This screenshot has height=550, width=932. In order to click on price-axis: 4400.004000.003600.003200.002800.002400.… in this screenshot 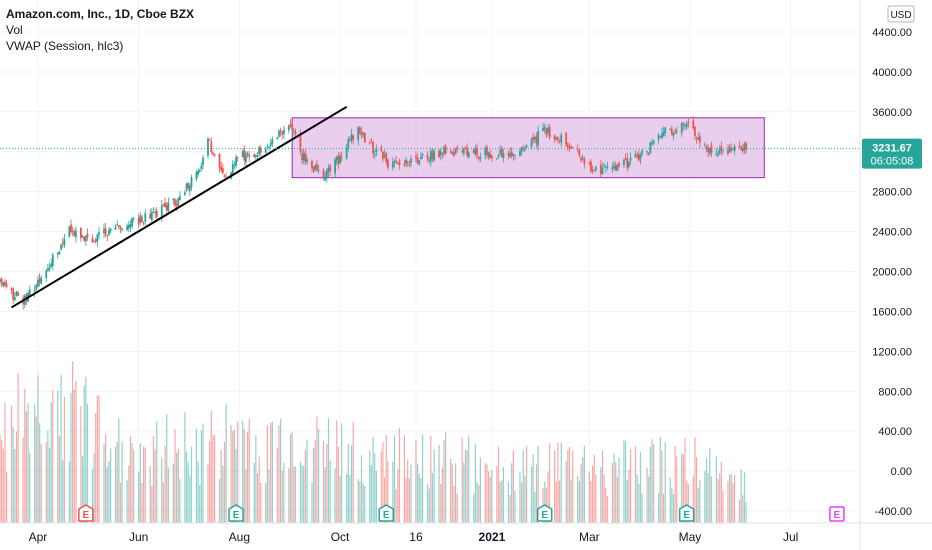, I will do `click(887, 275)`.